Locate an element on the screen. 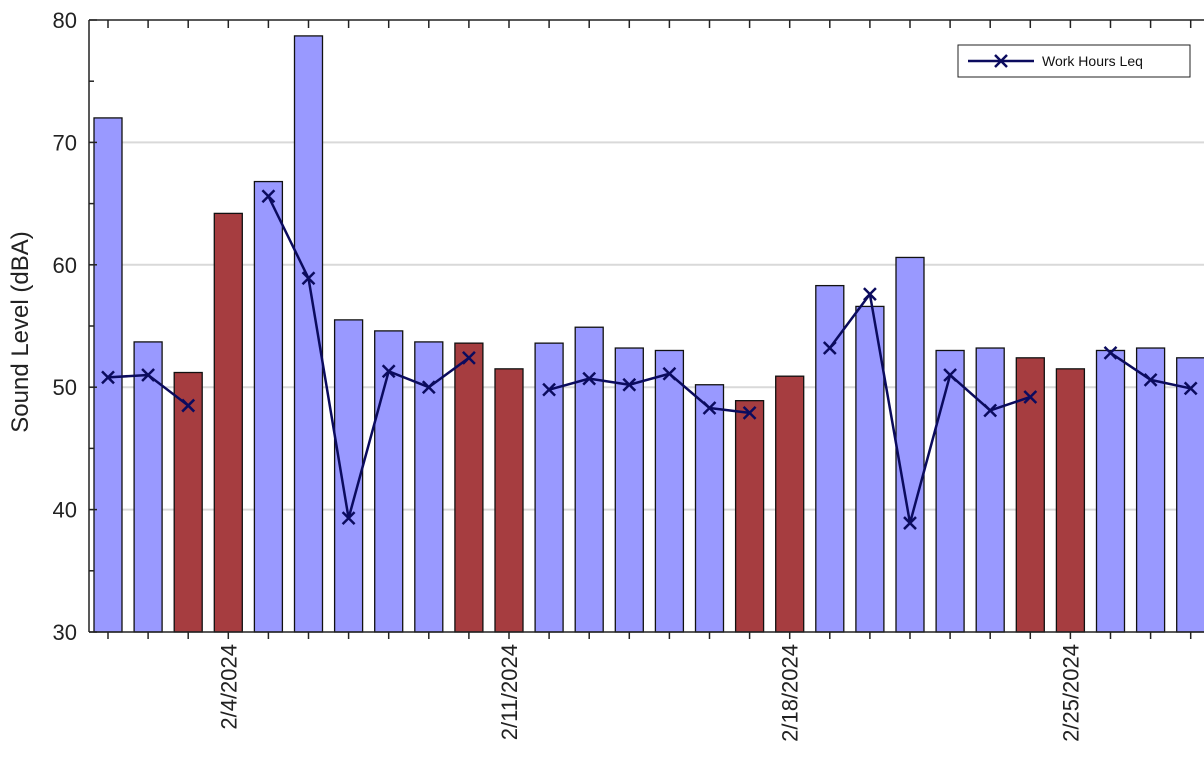  series-marker-2-16-2024 is located at coordinates (709, 408).